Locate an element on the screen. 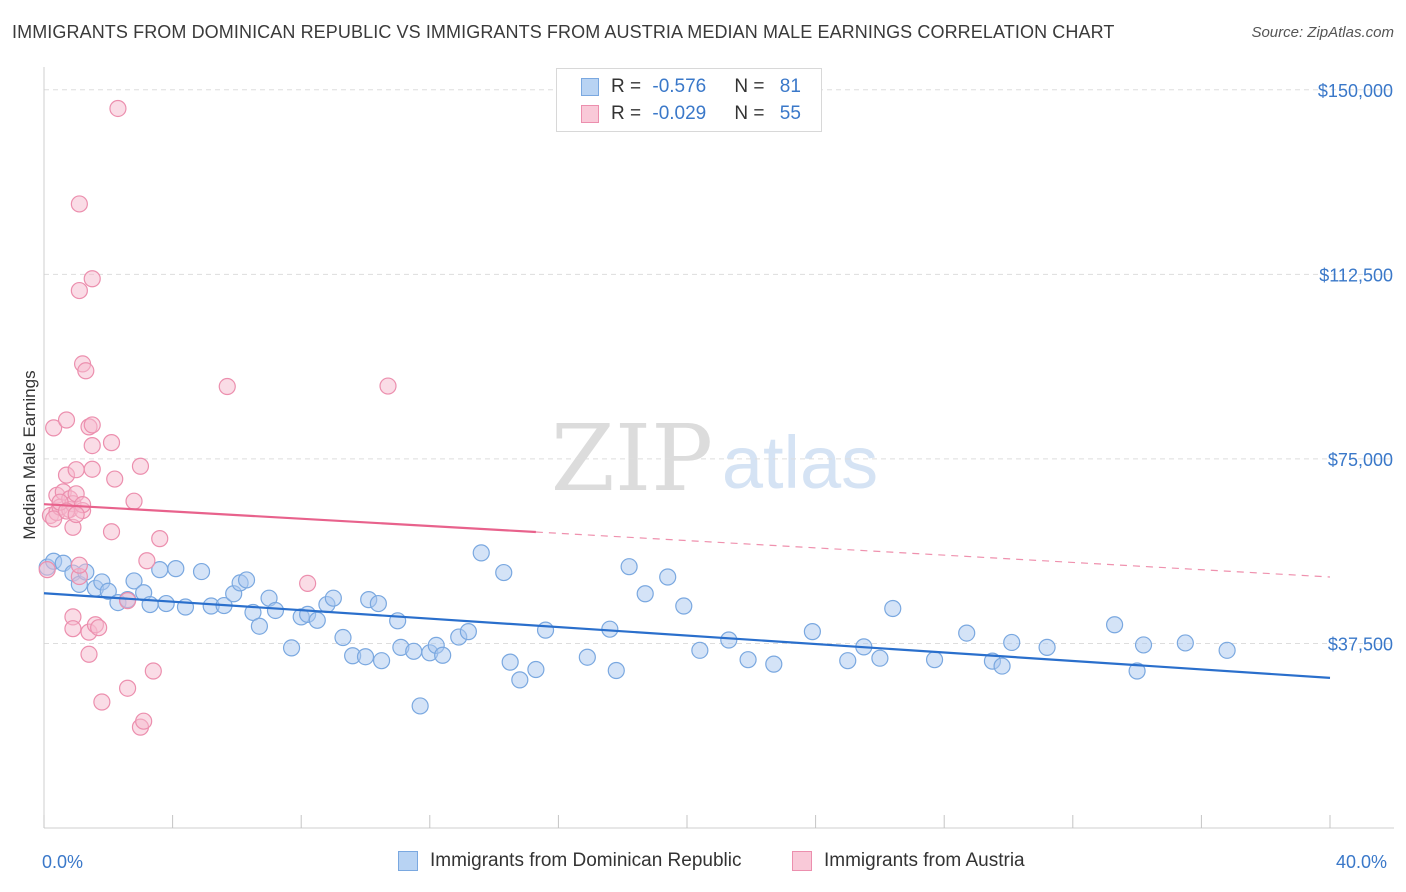  legend-n-value: 81 is located at coordinates (790, 86).